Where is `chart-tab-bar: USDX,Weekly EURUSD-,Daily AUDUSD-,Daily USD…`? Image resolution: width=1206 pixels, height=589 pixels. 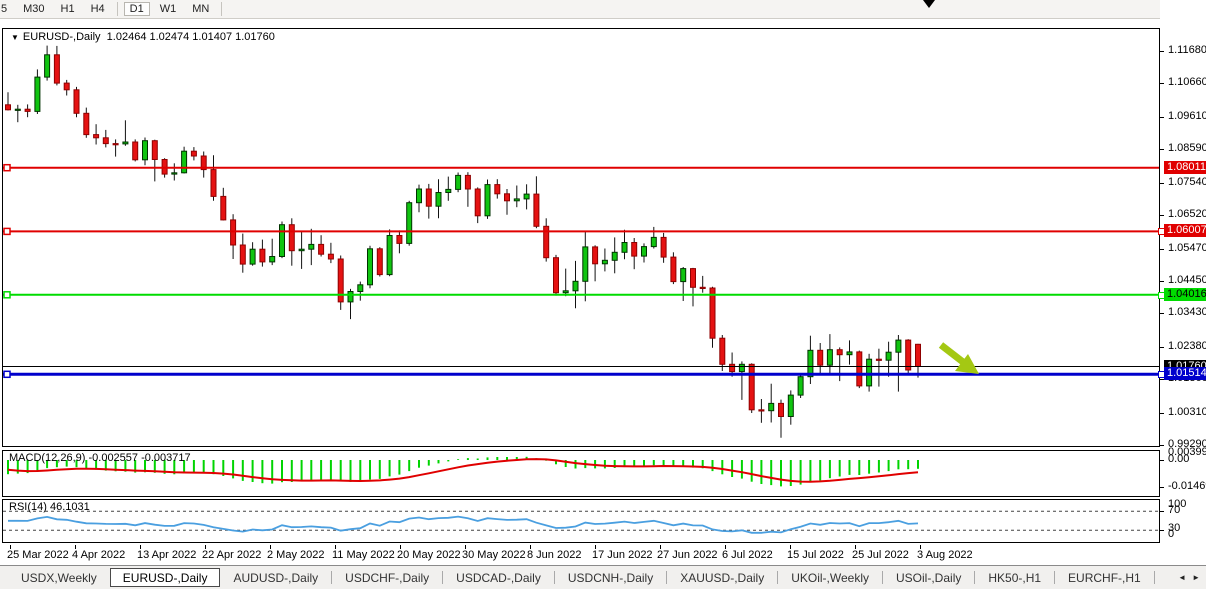
chart-tab-bar: USDX,Weekly EURUSD-,Daily AUDUSD-,Daily USD… is located at coordinates (603, 577).